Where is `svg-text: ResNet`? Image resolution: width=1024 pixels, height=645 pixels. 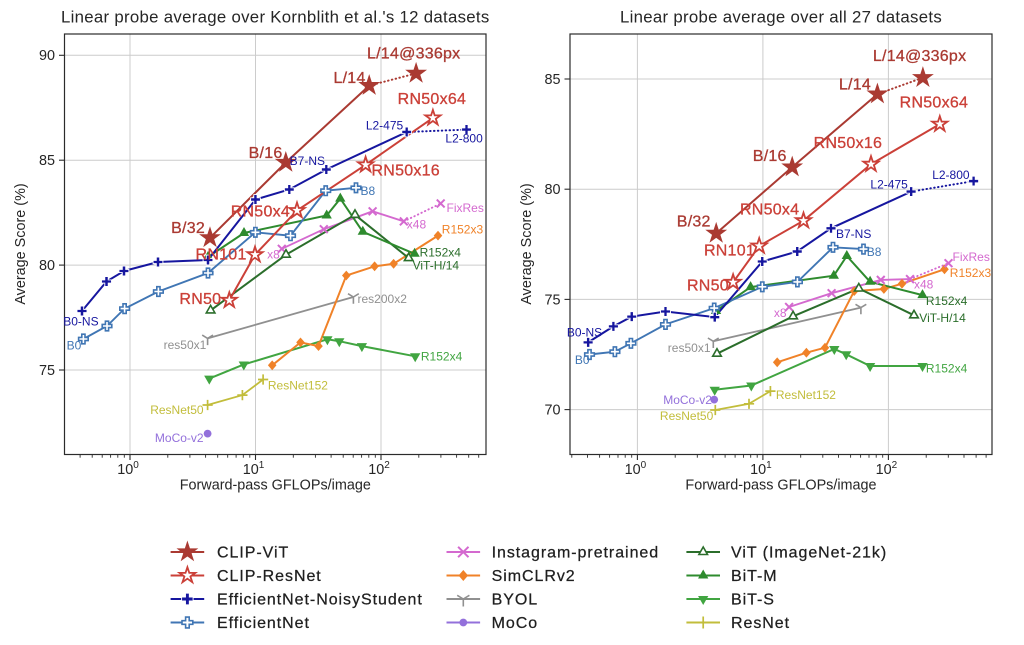
svg-text: ResNet is located at coordinates (760, 623).